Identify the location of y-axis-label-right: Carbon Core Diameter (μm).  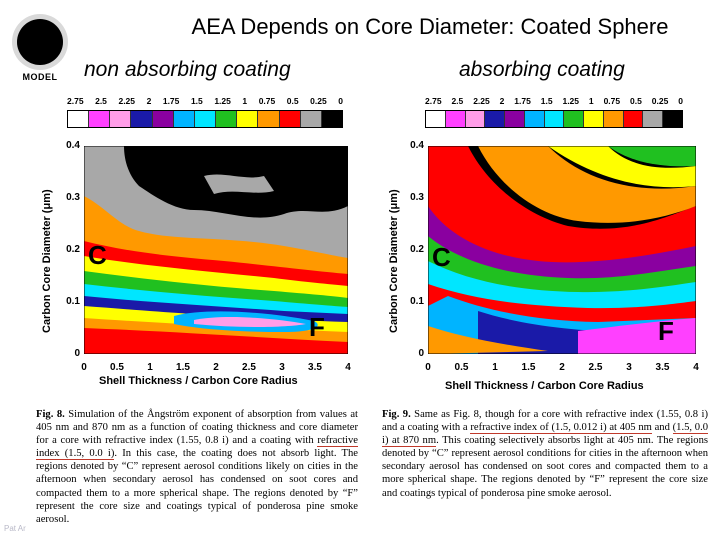
(394, 261).